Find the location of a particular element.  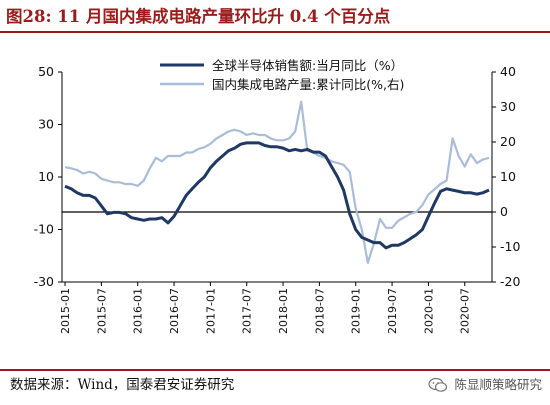

left-tick-label: 30 is located at coordinates (46, 124).